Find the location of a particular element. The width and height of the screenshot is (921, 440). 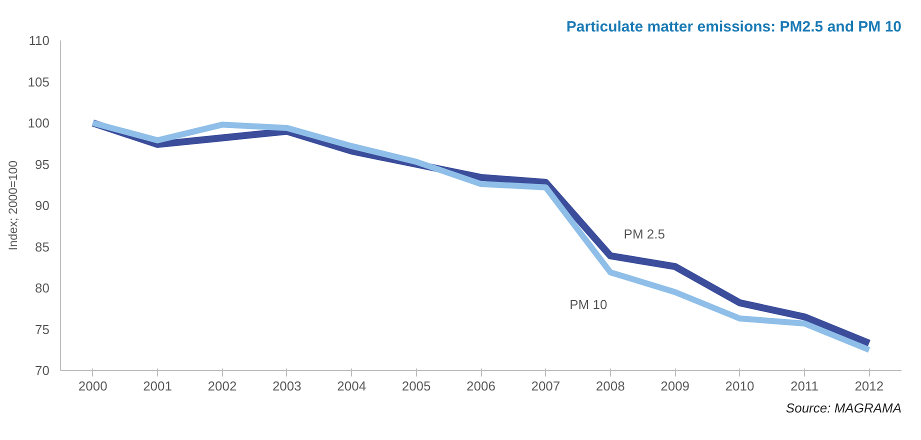

series-label: PM 10 is located at coordinates (589, 304).